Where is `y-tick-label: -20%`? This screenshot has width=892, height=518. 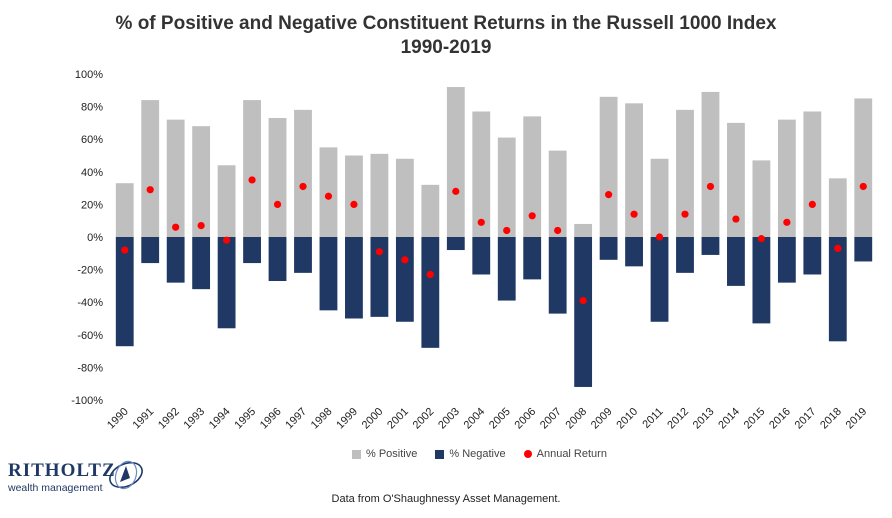 y-tick-label: -20% is located at coordinates (90, 271).